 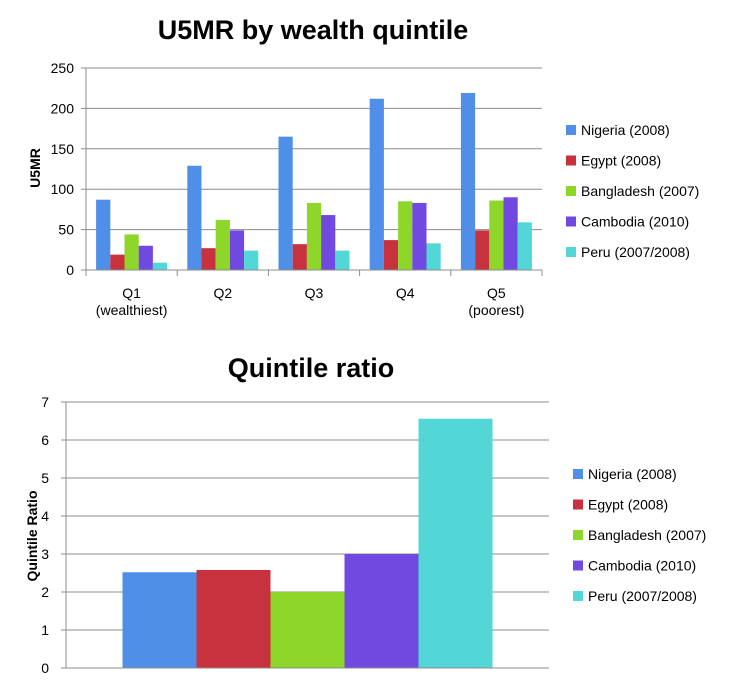 I want to click on y-tick-label: 6, so click(x=45, y=440).